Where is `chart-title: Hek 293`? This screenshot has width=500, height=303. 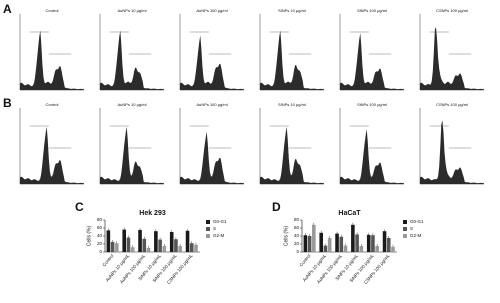
chart-title: Hek 293 is located at coordinates (152, 213).